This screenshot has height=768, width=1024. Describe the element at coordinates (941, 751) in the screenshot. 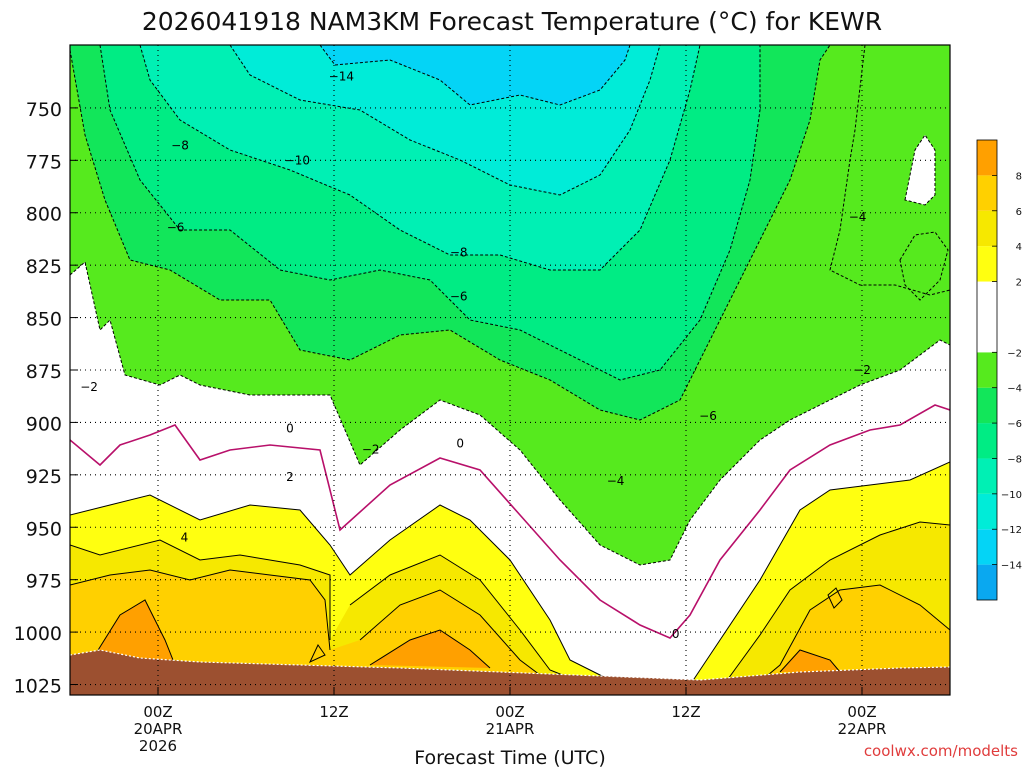

I see `credit-text: coolwx.com/modelts` at that location.